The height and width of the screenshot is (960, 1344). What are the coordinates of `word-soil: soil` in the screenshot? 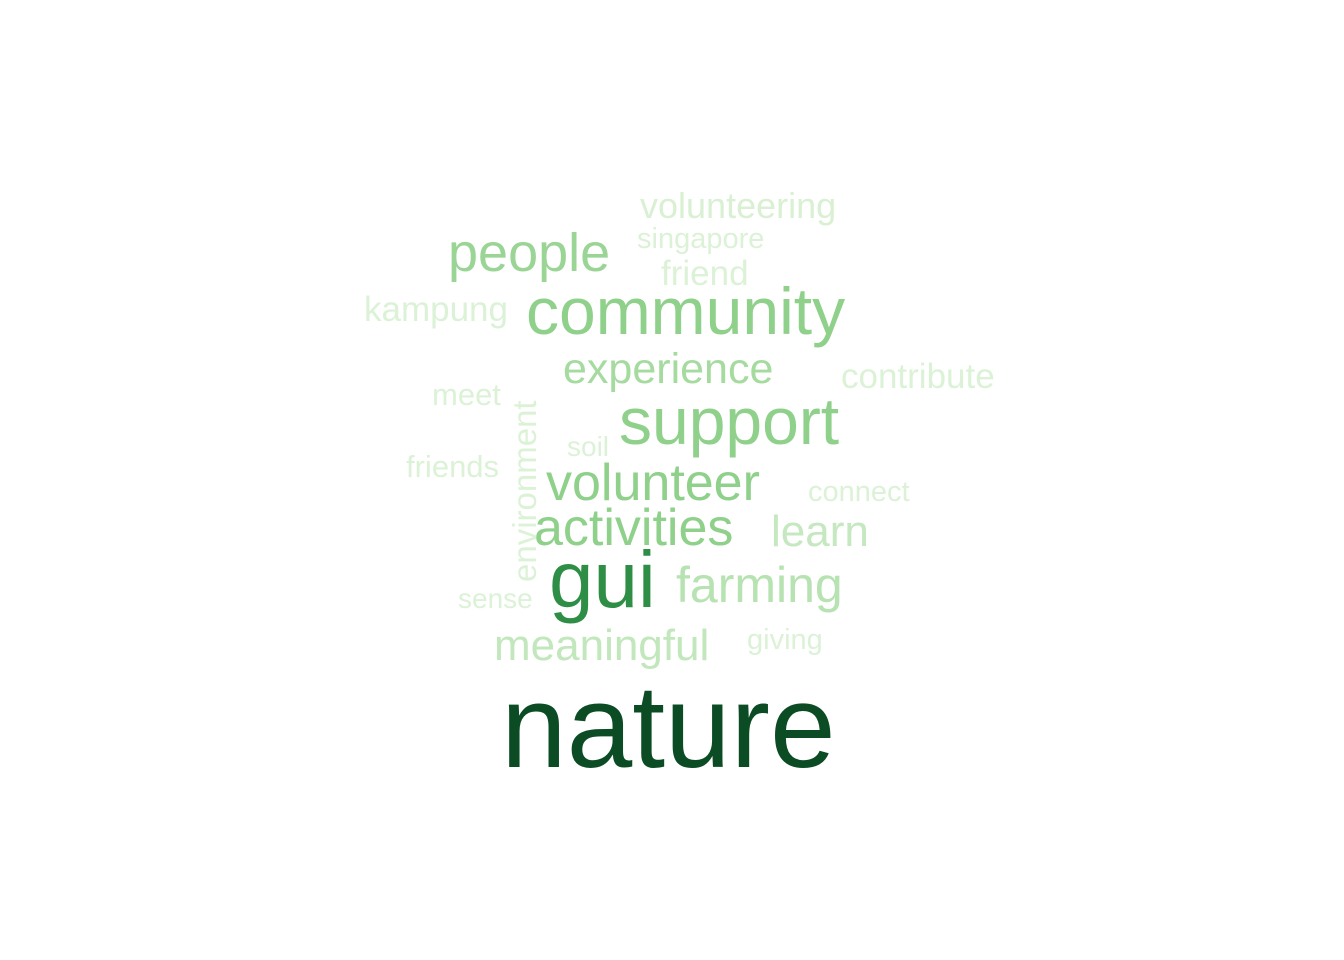 It's located at (588, 446).